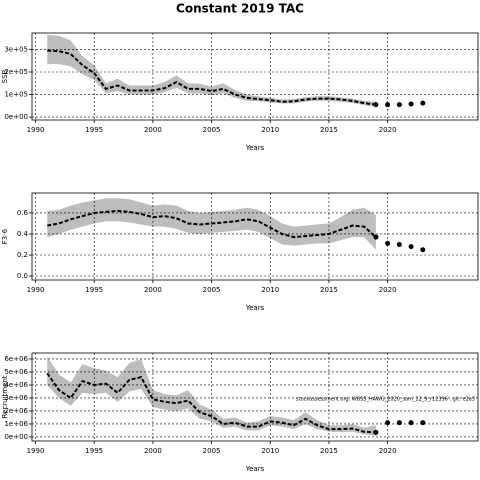 The width and height of the screenshot is (480, 480). What do you see at coordinates (16, 372) in the screenshot?
I see `y-tick-label: 5e+06` at bounding box center [16, 372].